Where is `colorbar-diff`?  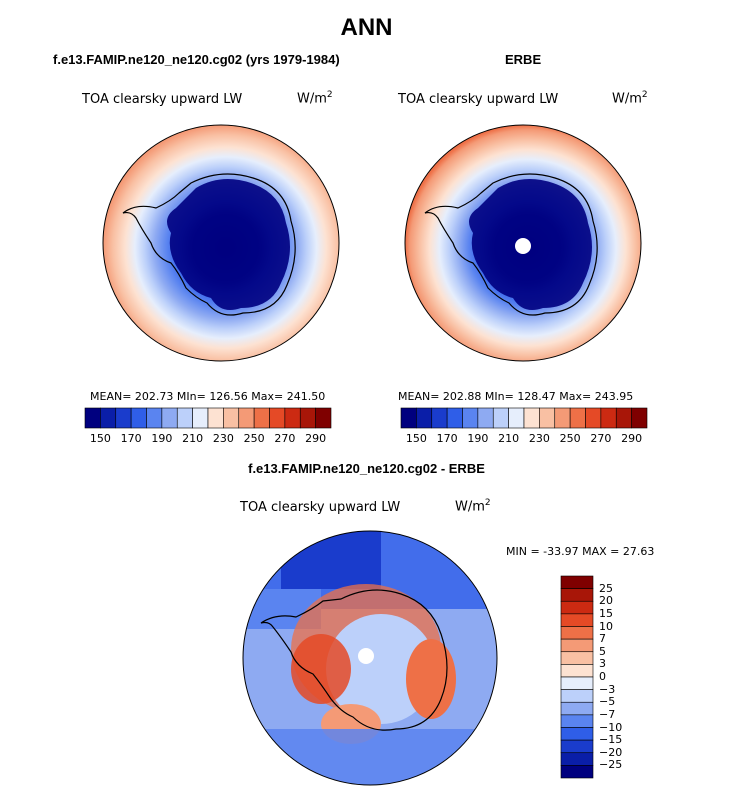
colorbar-diff is located at coordinates (577, 677).